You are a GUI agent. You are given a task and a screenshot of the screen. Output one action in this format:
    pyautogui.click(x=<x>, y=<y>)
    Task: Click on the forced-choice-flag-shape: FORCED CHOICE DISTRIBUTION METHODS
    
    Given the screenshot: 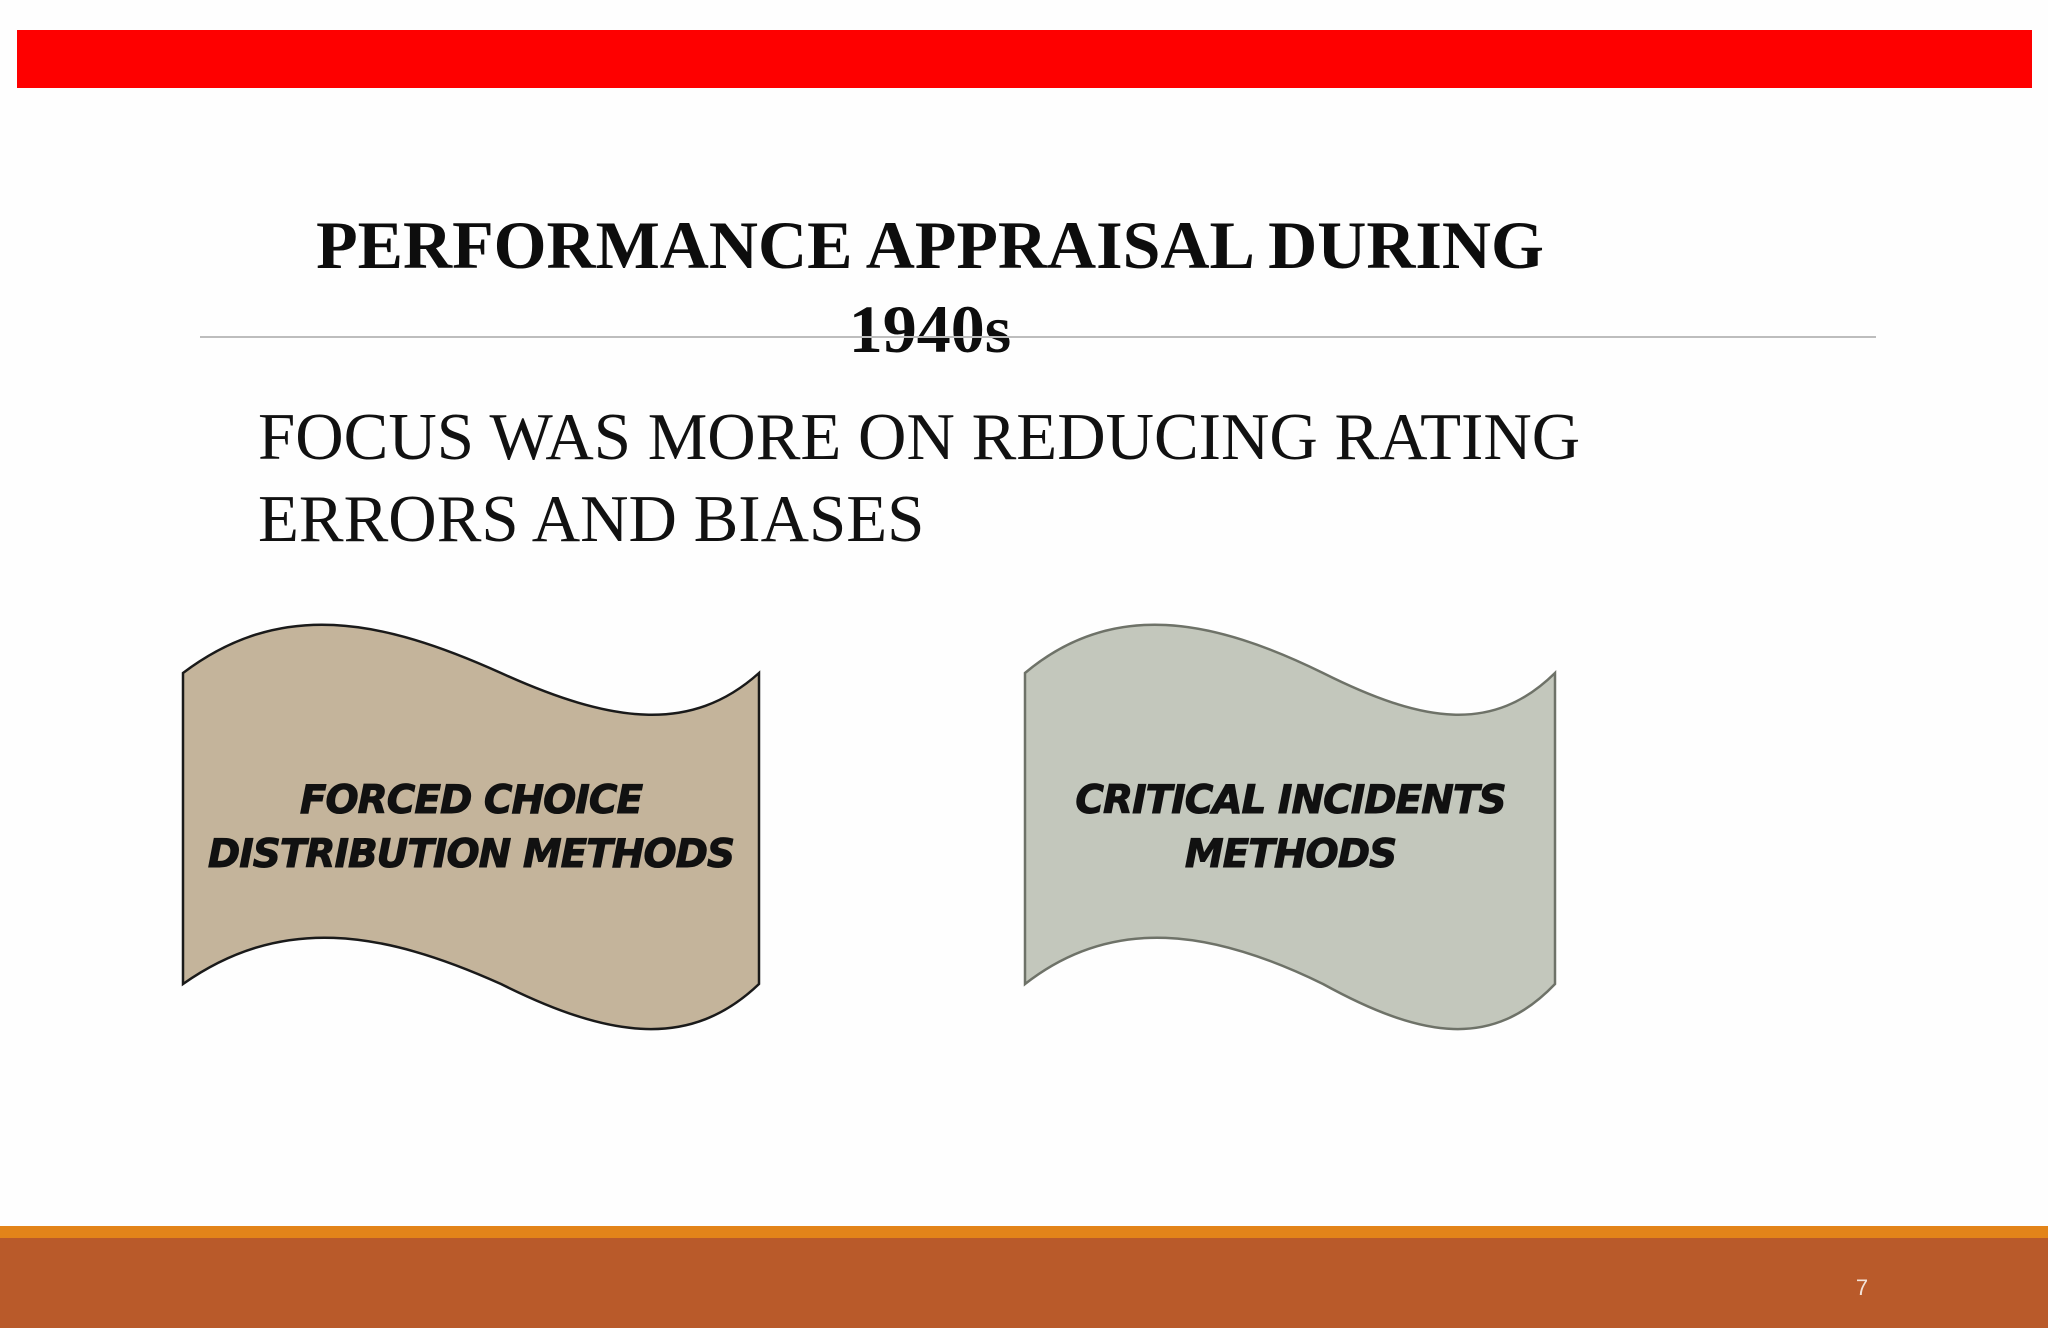 What is the action you would take?
    pyautogui.click(x=471, y=826)
    